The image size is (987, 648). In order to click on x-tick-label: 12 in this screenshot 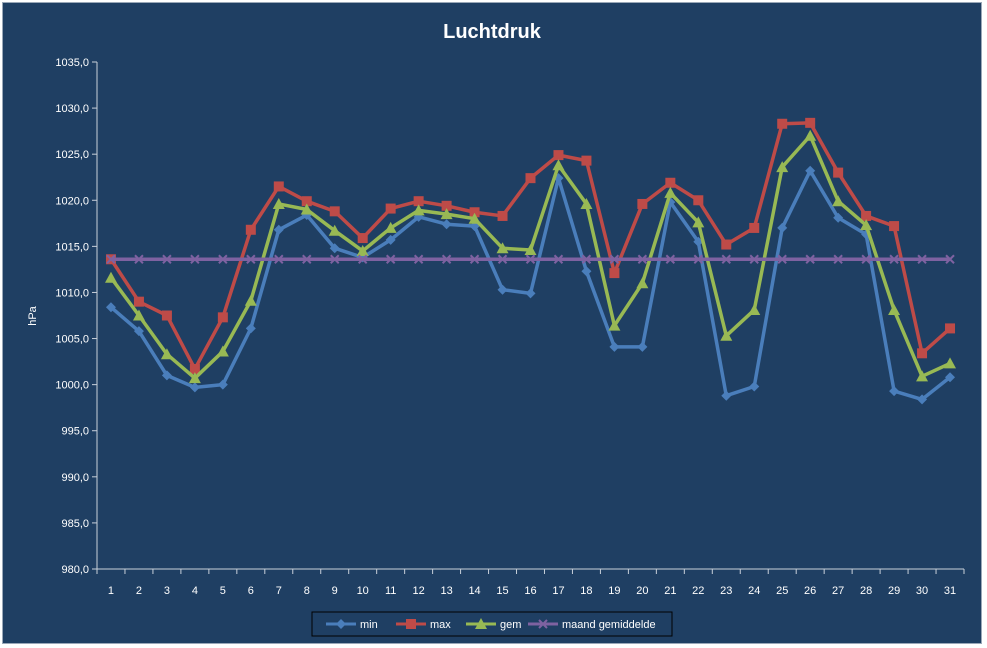, I will do `click(419, 591)`.